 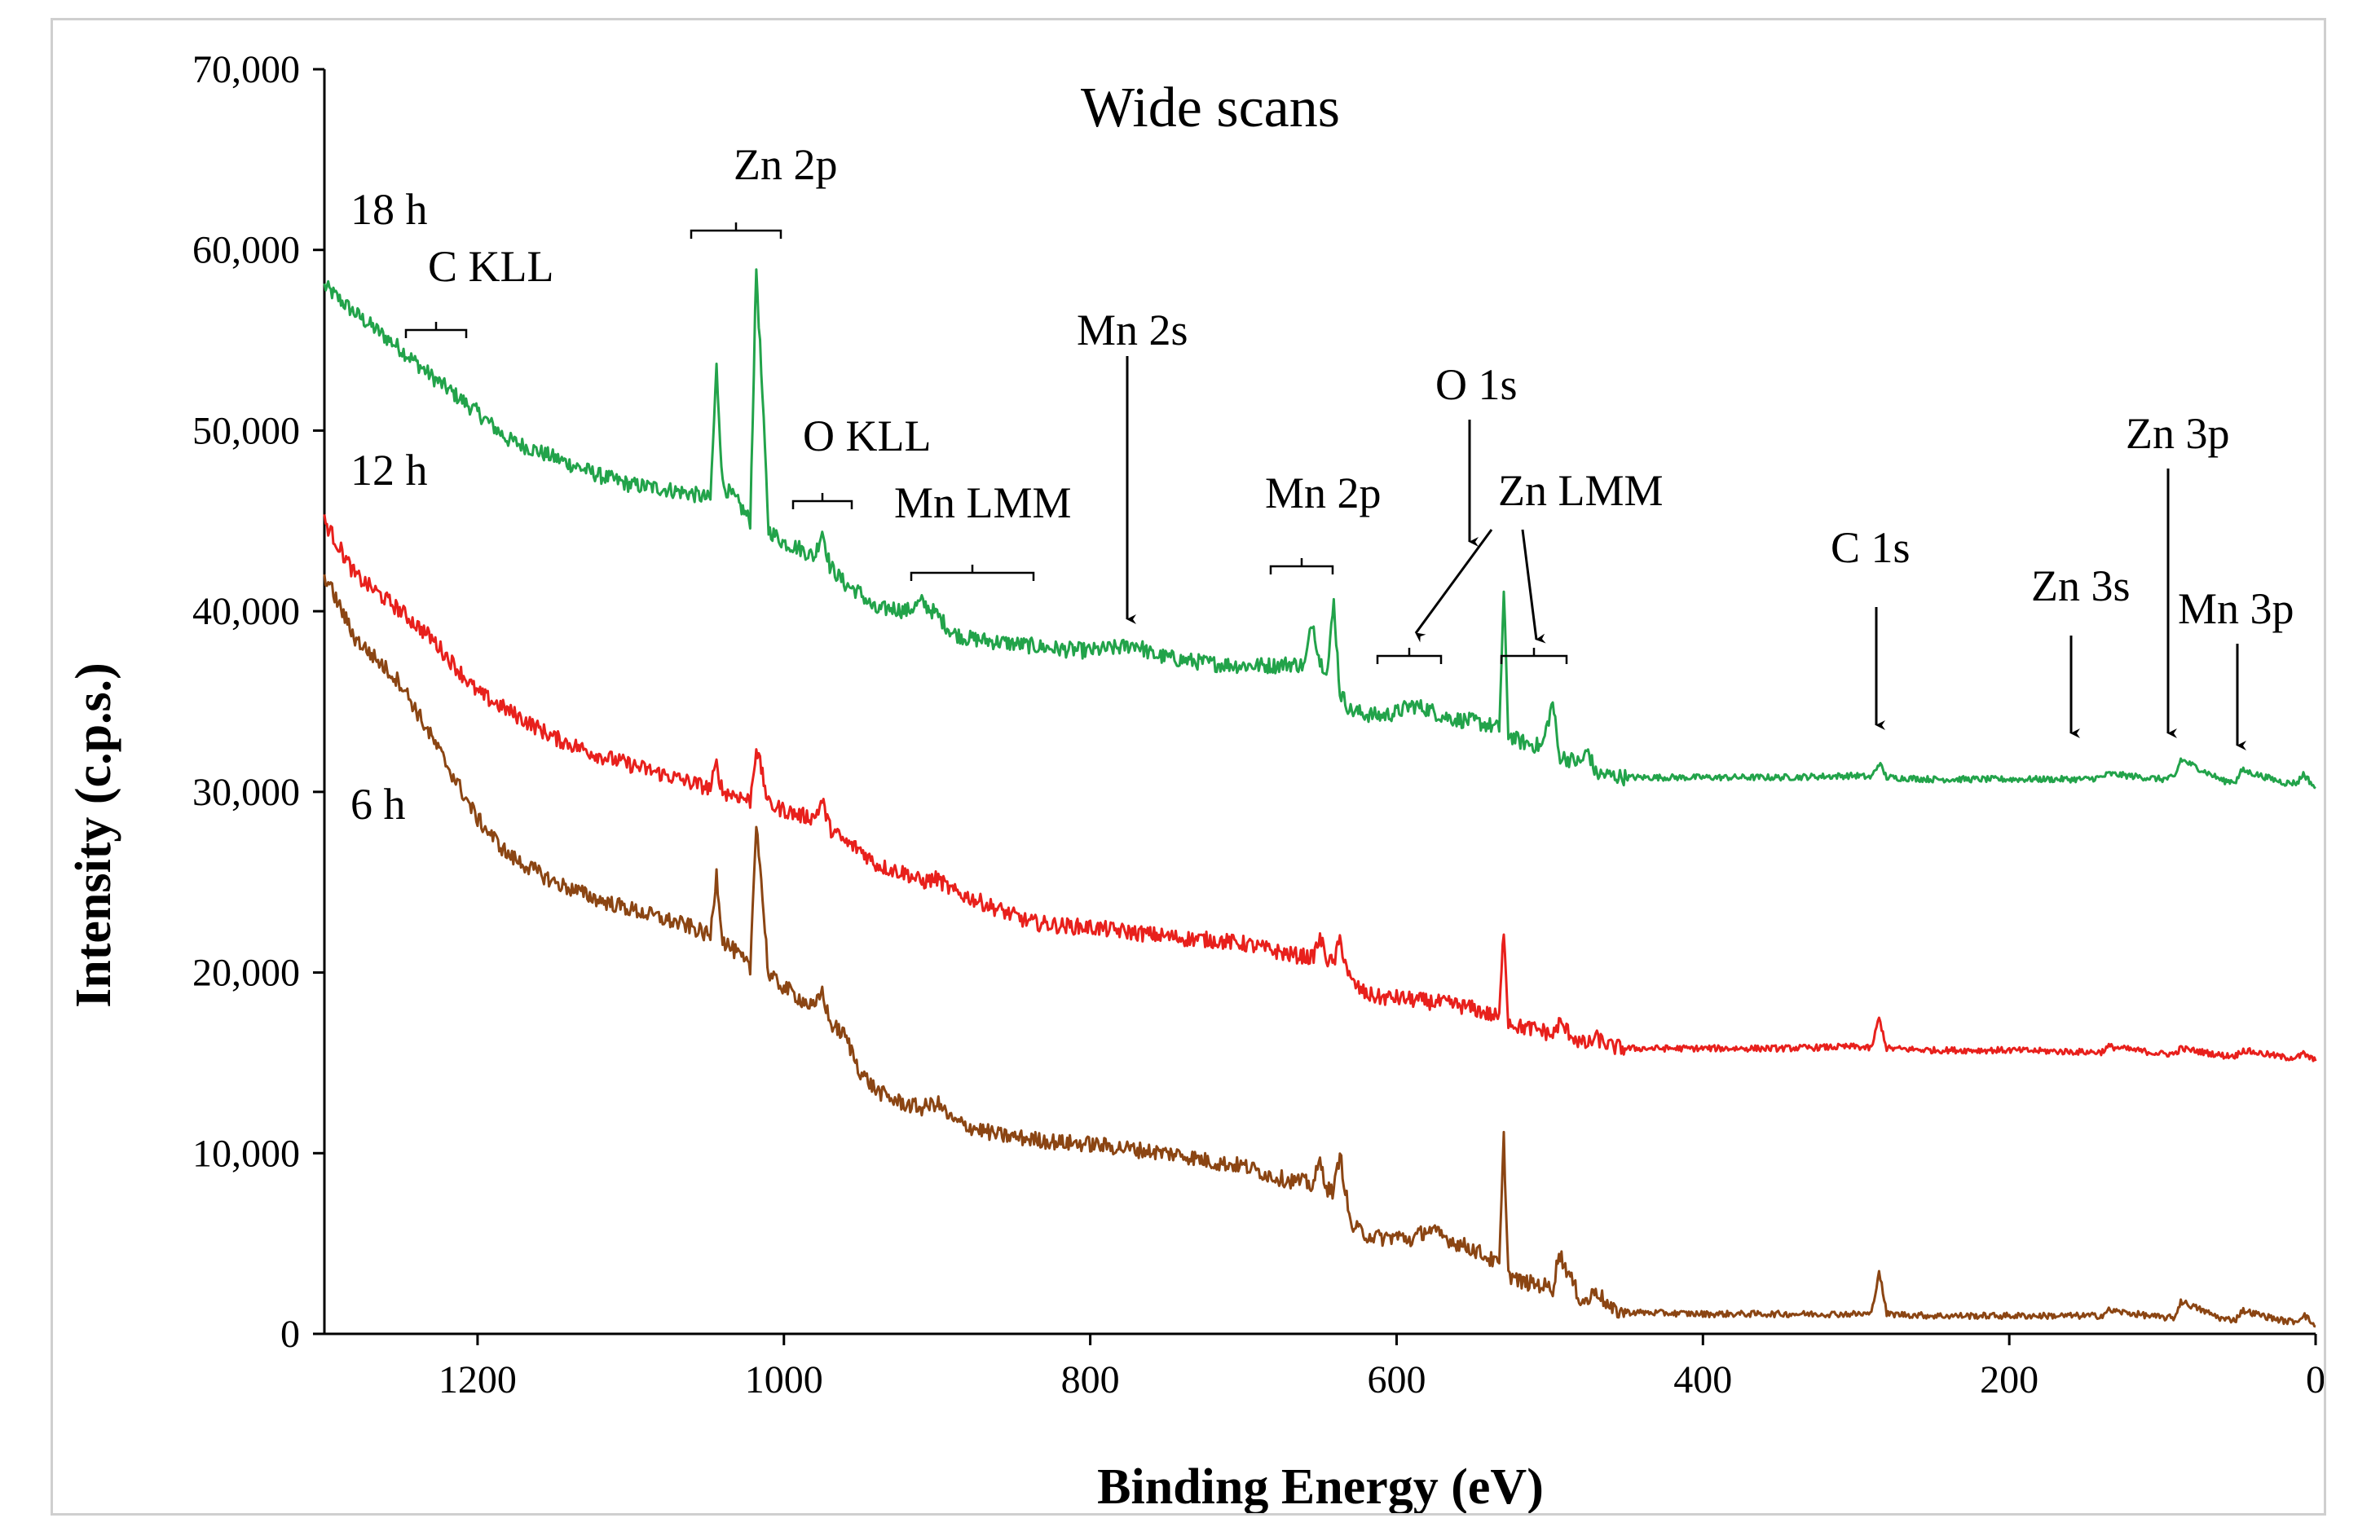 I want to click on ckll-label: C KLL, so click(x=491, y=266).